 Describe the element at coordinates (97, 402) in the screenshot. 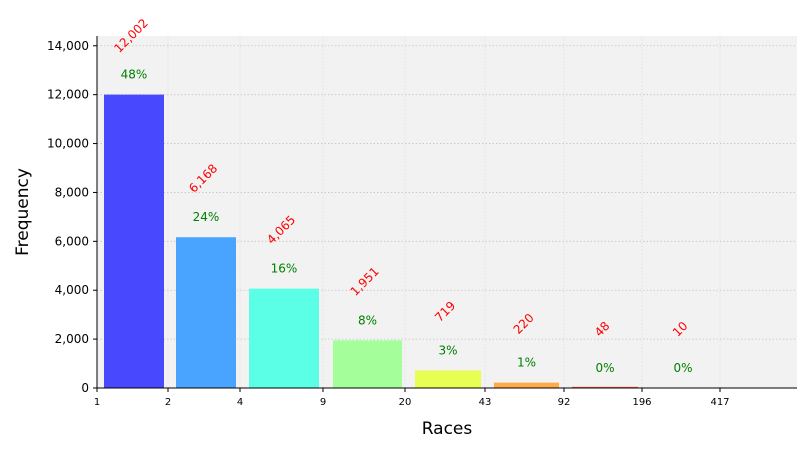

I see `x-tick-label: 1` at that location.